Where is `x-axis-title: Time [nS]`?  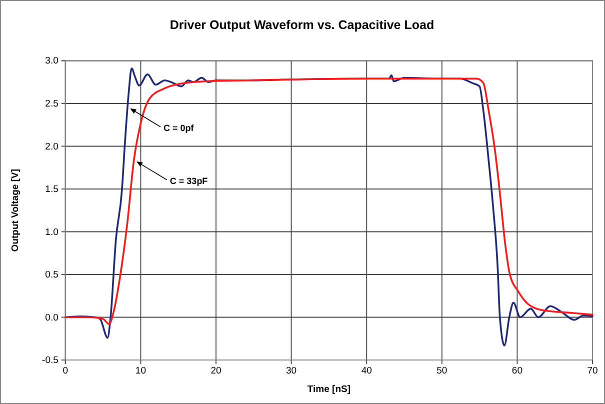 x-axis-title: Time [nS] is located at coordinates (329, 389).